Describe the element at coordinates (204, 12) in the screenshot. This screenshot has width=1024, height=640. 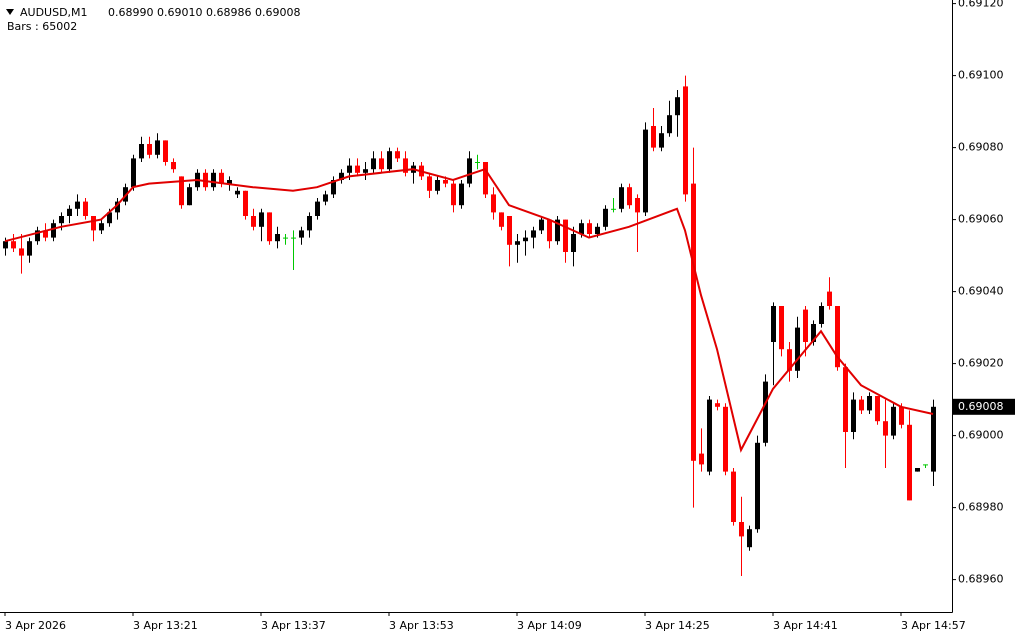
I see `ohlc-text: 0.68990 0.69010 0.68986 0.69008` at that location.